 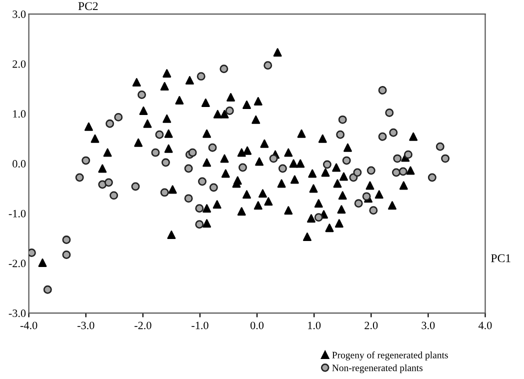 What do you see at coordinates (143, 326) in the screenshot?
I see `x-tick-label: -2.0` at bounding box center [143, 326].